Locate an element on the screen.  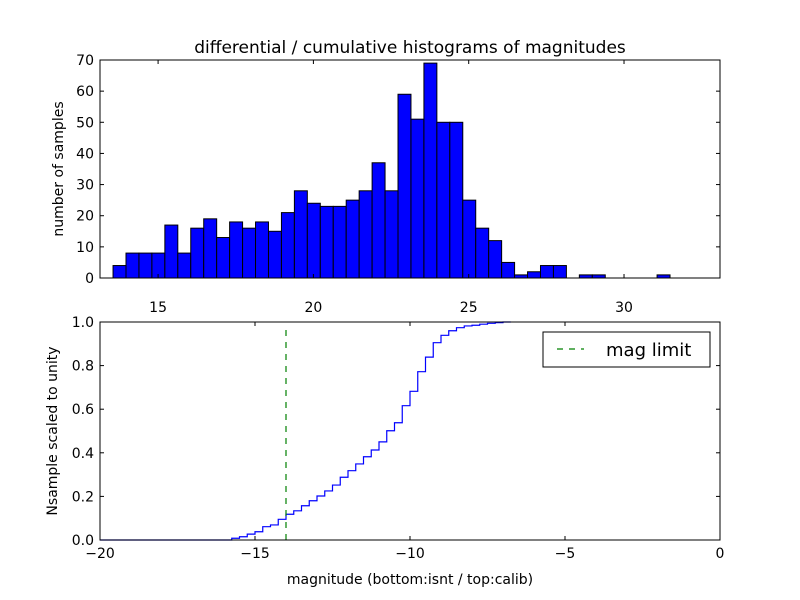
bottom-y-axis-label: Nsample scaled to unity is located at coordinates (53, 430).